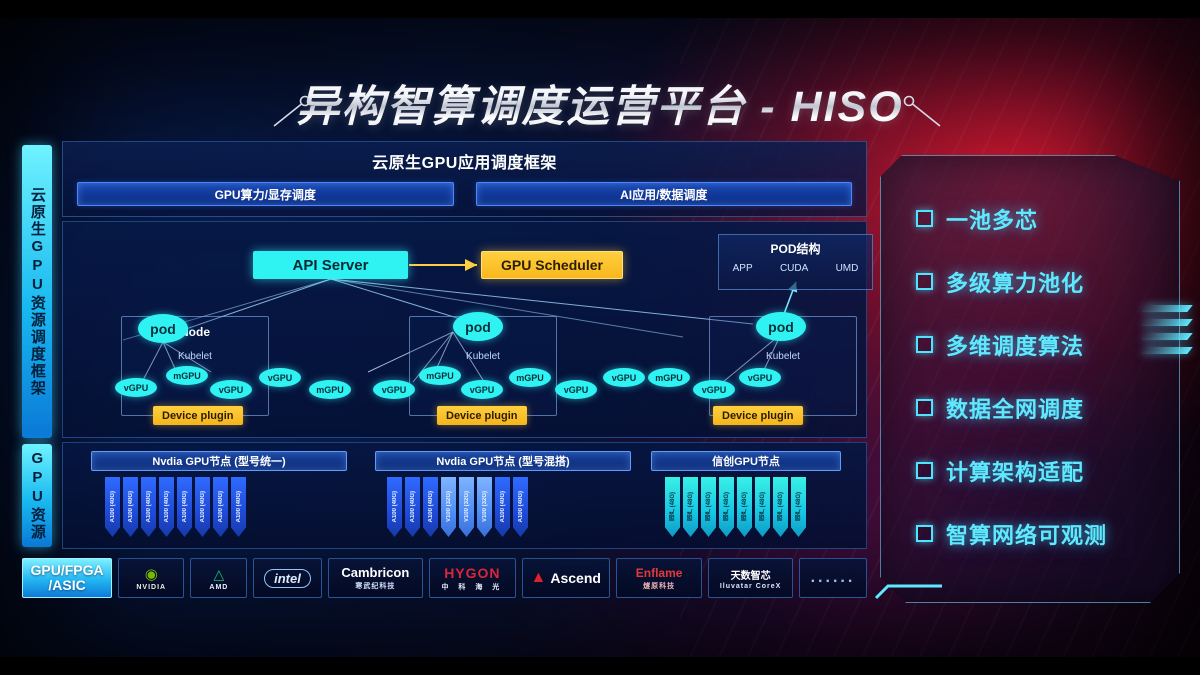 Image resolution: width=1200 pixels, height=675 pixels. I want to click on feature-item-6: 智算网络可观测, so click(1041, 533).